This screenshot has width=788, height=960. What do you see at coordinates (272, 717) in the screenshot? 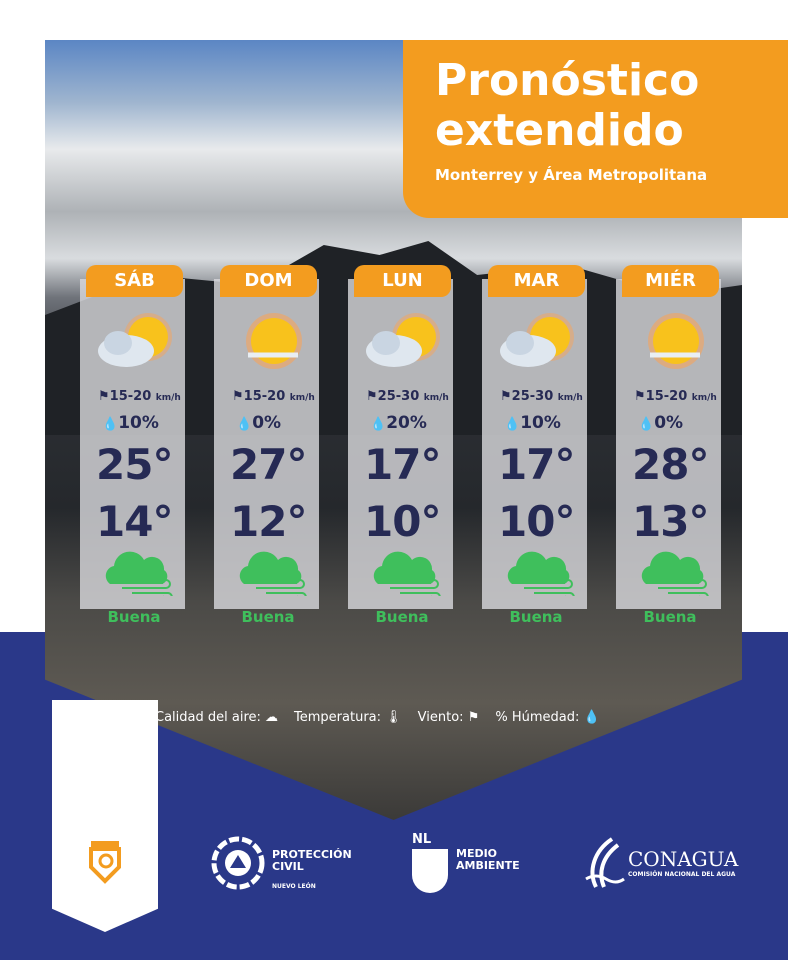
I see `cloud-icon: ☁` at bounding box center [272, 717].